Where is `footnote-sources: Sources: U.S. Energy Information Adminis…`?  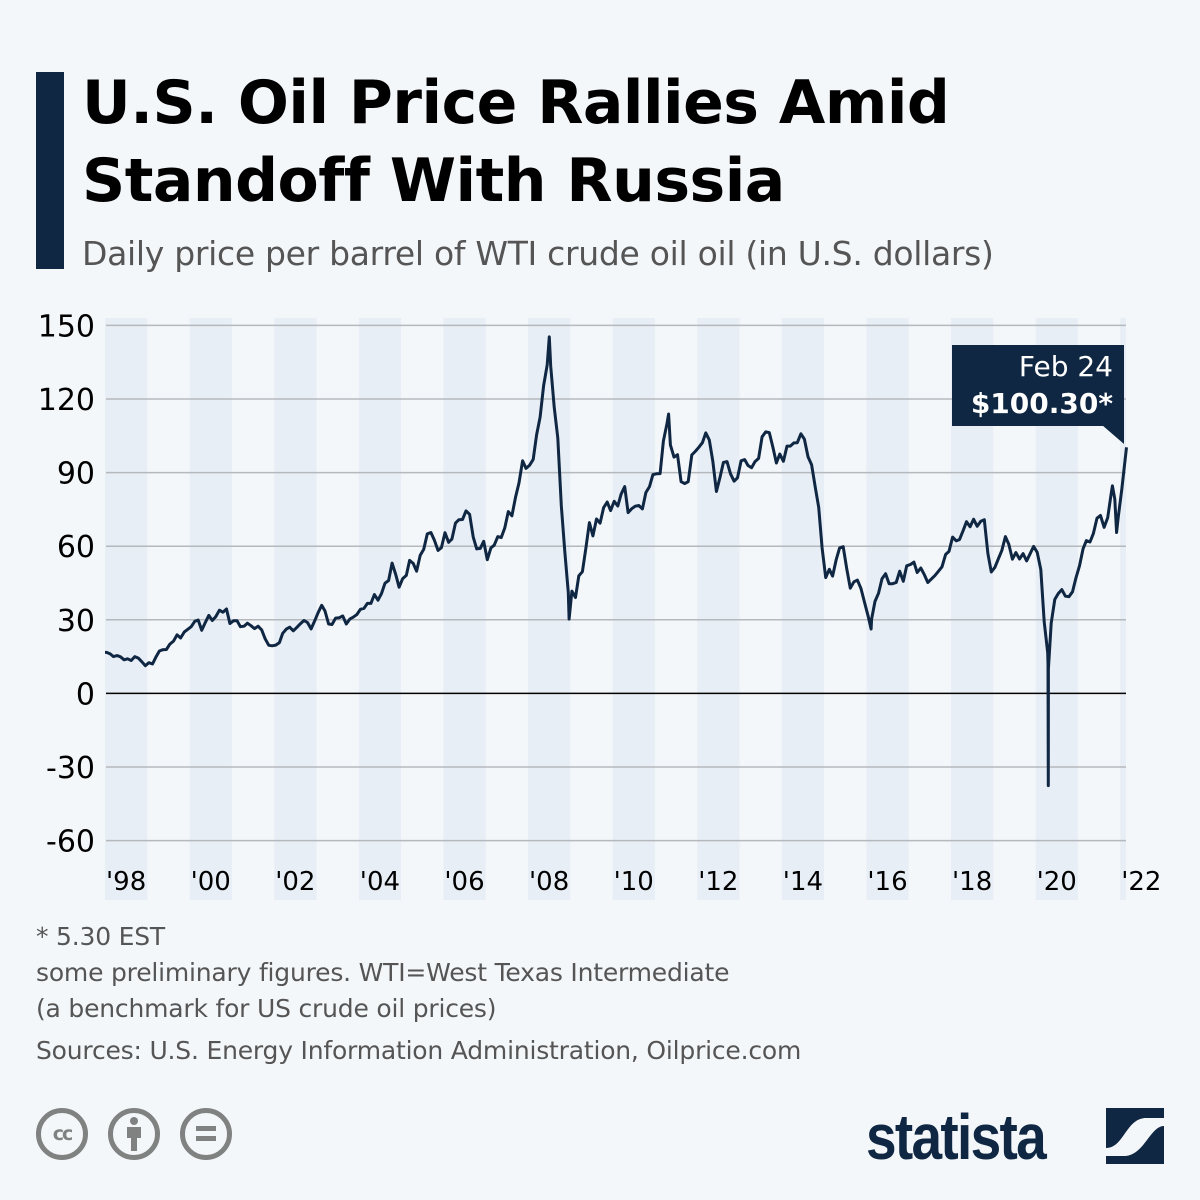
footnote-sources: Sources: U.S. Energy Information Adminis… is located at coordinates (419, 1050).